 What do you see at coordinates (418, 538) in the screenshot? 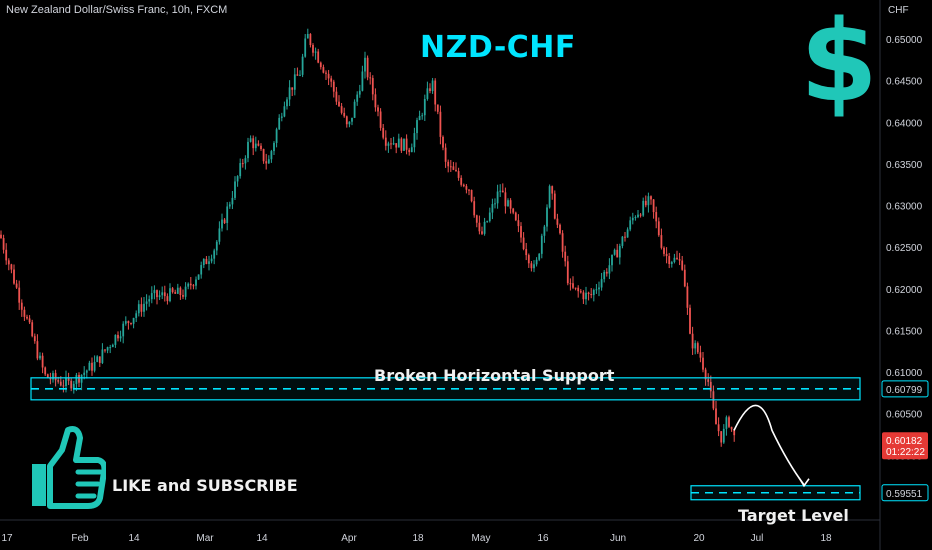
I see `time-tick-label: 18` at bounding box center [418, 538].